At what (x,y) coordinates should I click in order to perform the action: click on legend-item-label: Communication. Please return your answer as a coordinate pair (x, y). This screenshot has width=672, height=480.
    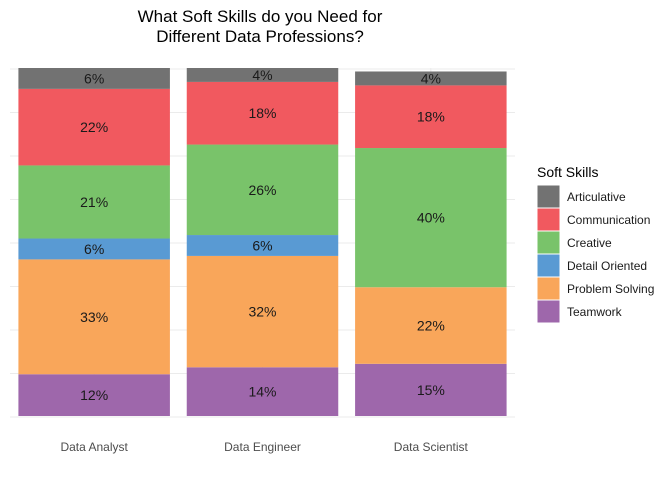
    Looking at the image, I should click on (608, 220).